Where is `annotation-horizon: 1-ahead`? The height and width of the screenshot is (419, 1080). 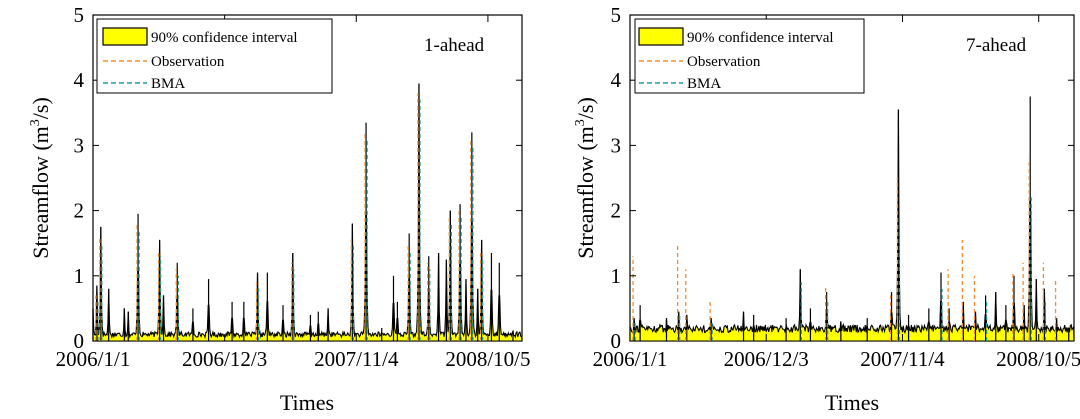 annotation-horizon: 1-ahead is located at coordinates (454, 45).